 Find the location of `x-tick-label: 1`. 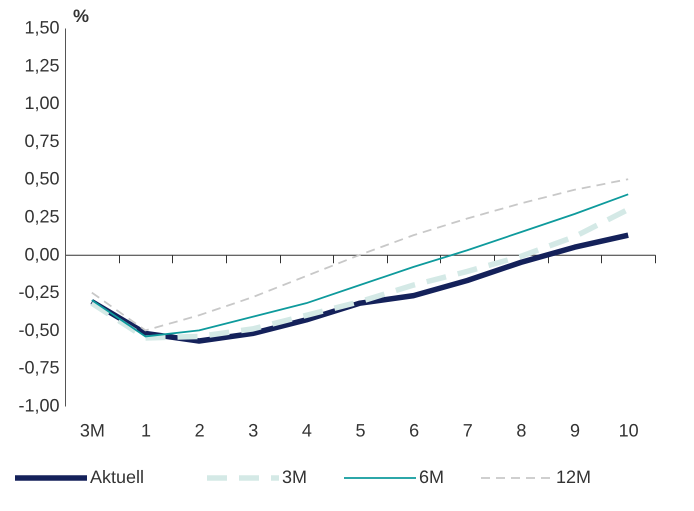

x-tick-label: 1 is located at coordinates (145, 430).